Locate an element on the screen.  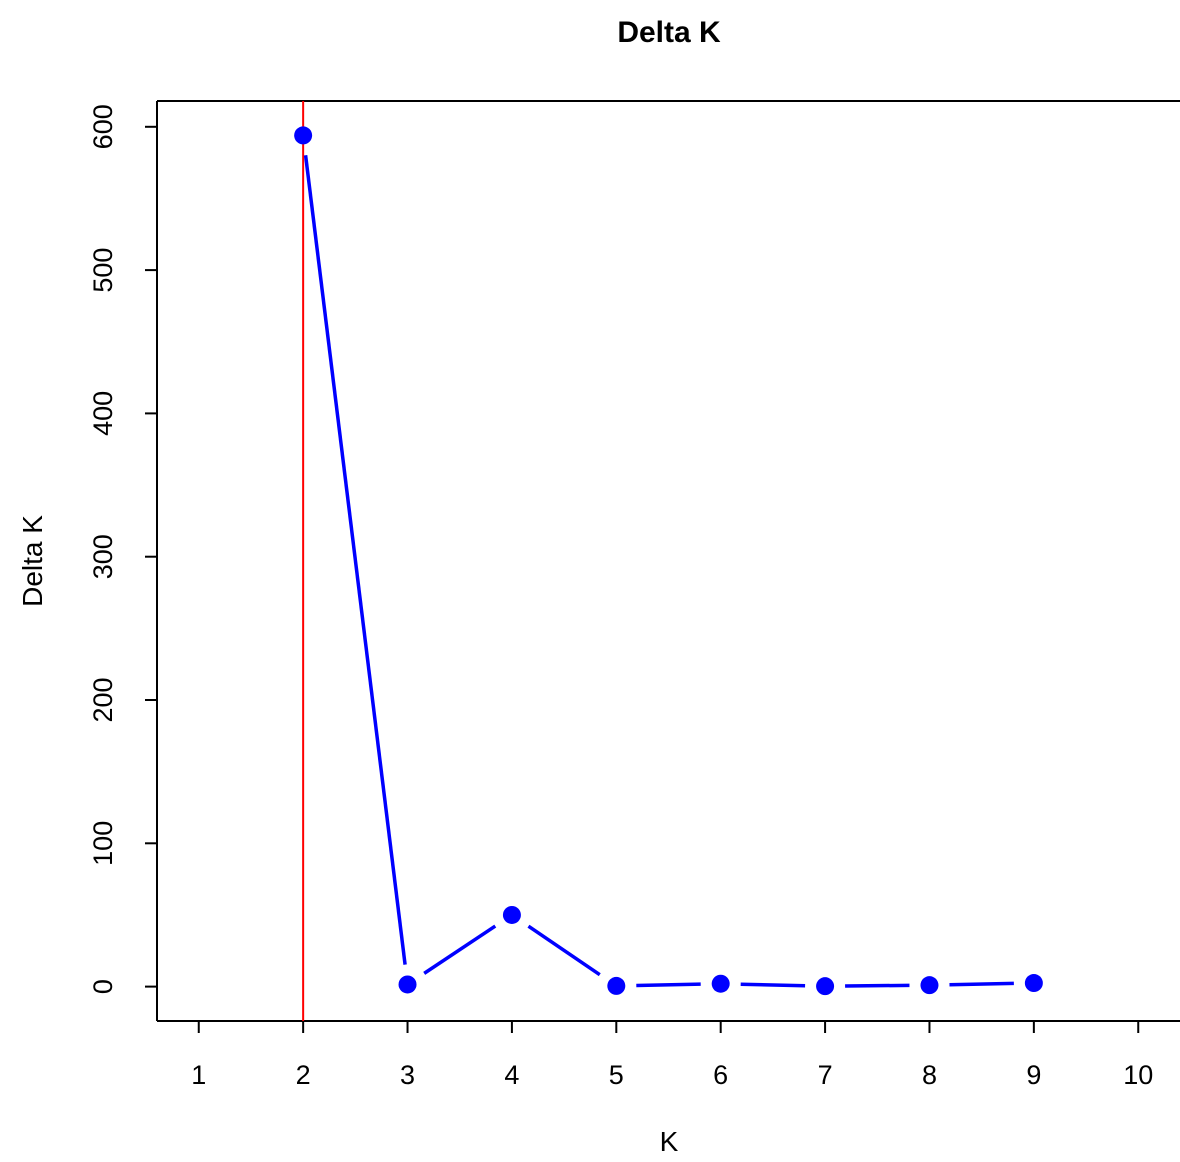
chart-title: Delta K is located at coordinates (669, 32).